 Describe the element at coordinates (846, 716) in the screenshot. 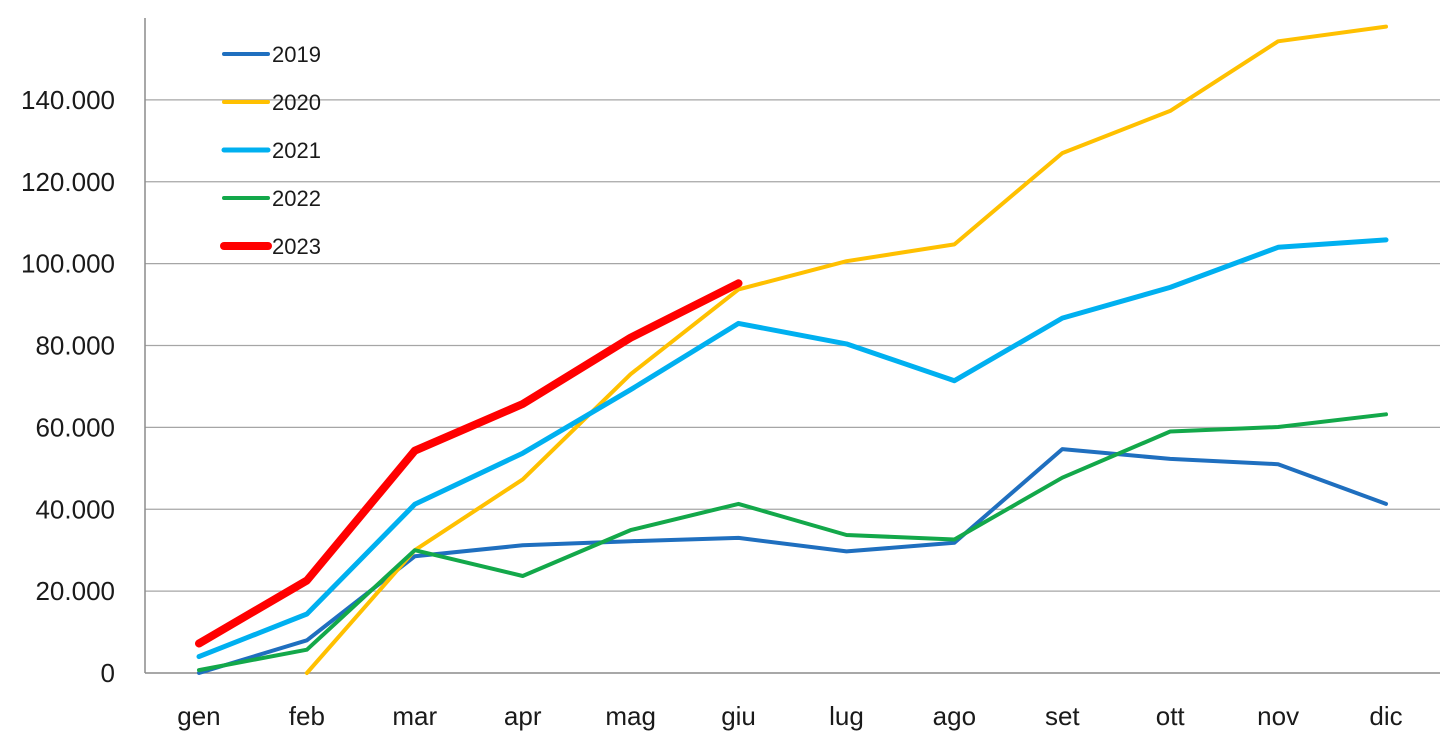

I see `x-tick-label: lug` at that location.